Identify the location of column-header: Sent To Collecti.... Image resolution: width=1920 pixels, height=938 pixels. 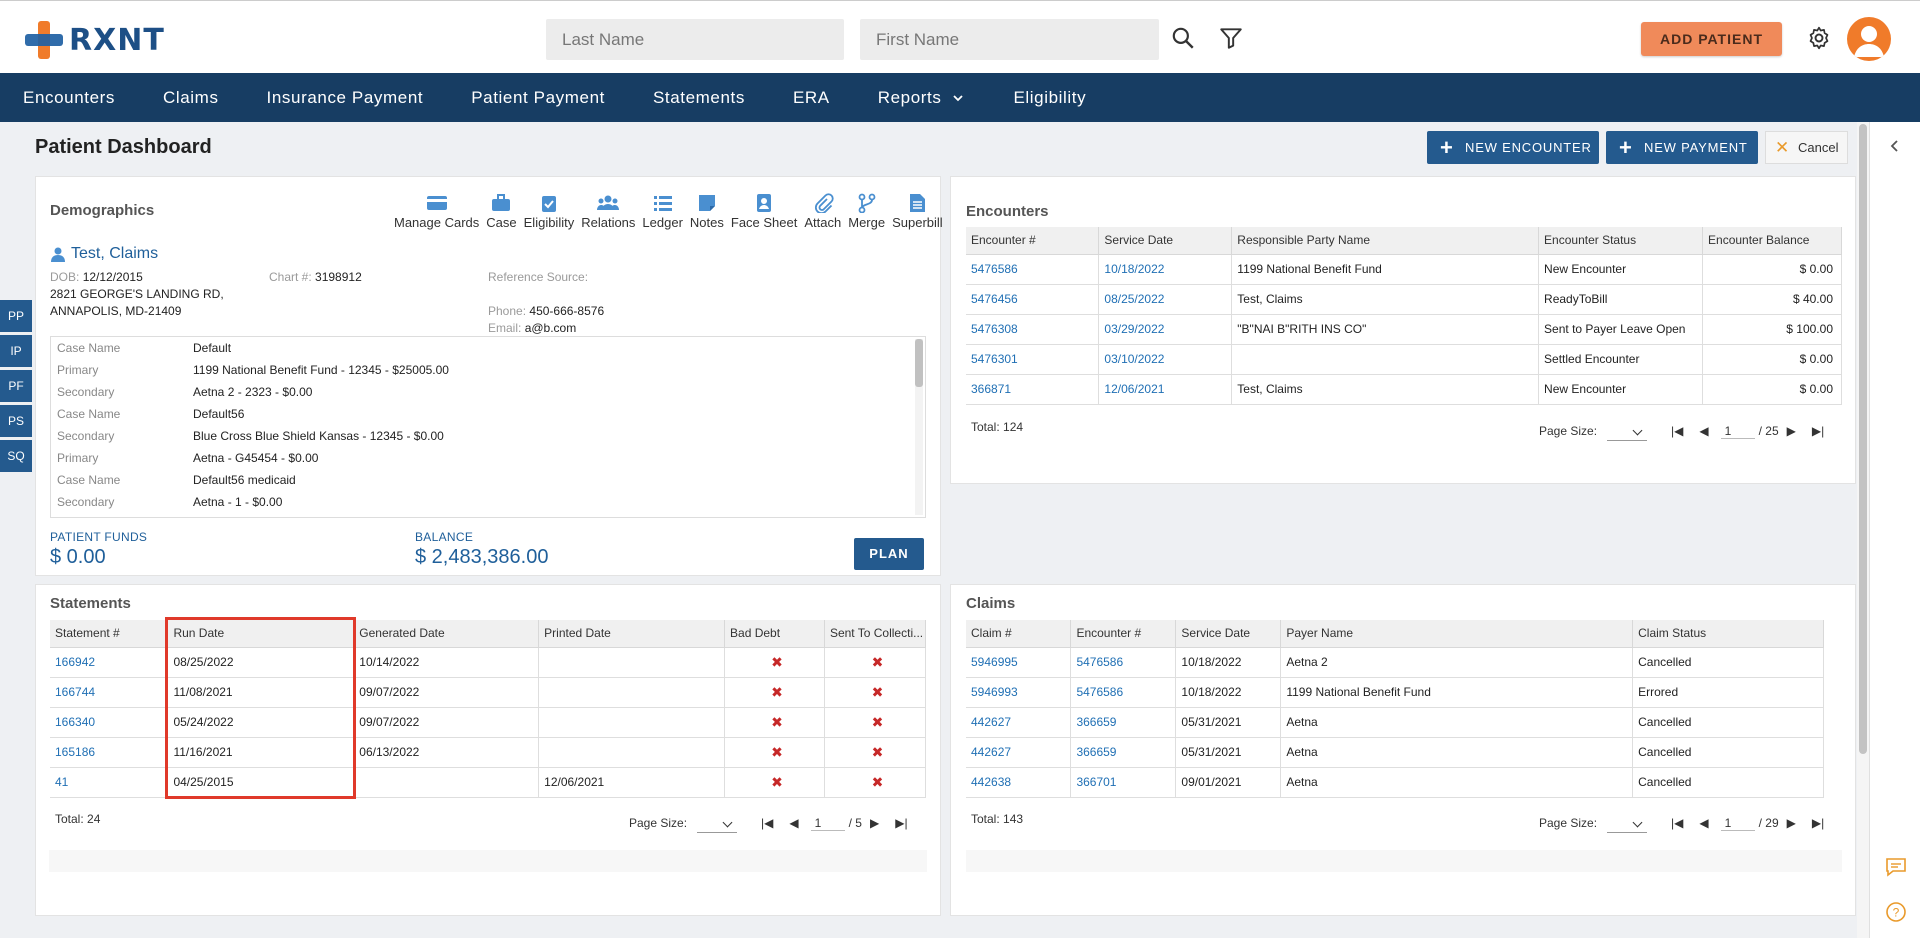
(875, 634).